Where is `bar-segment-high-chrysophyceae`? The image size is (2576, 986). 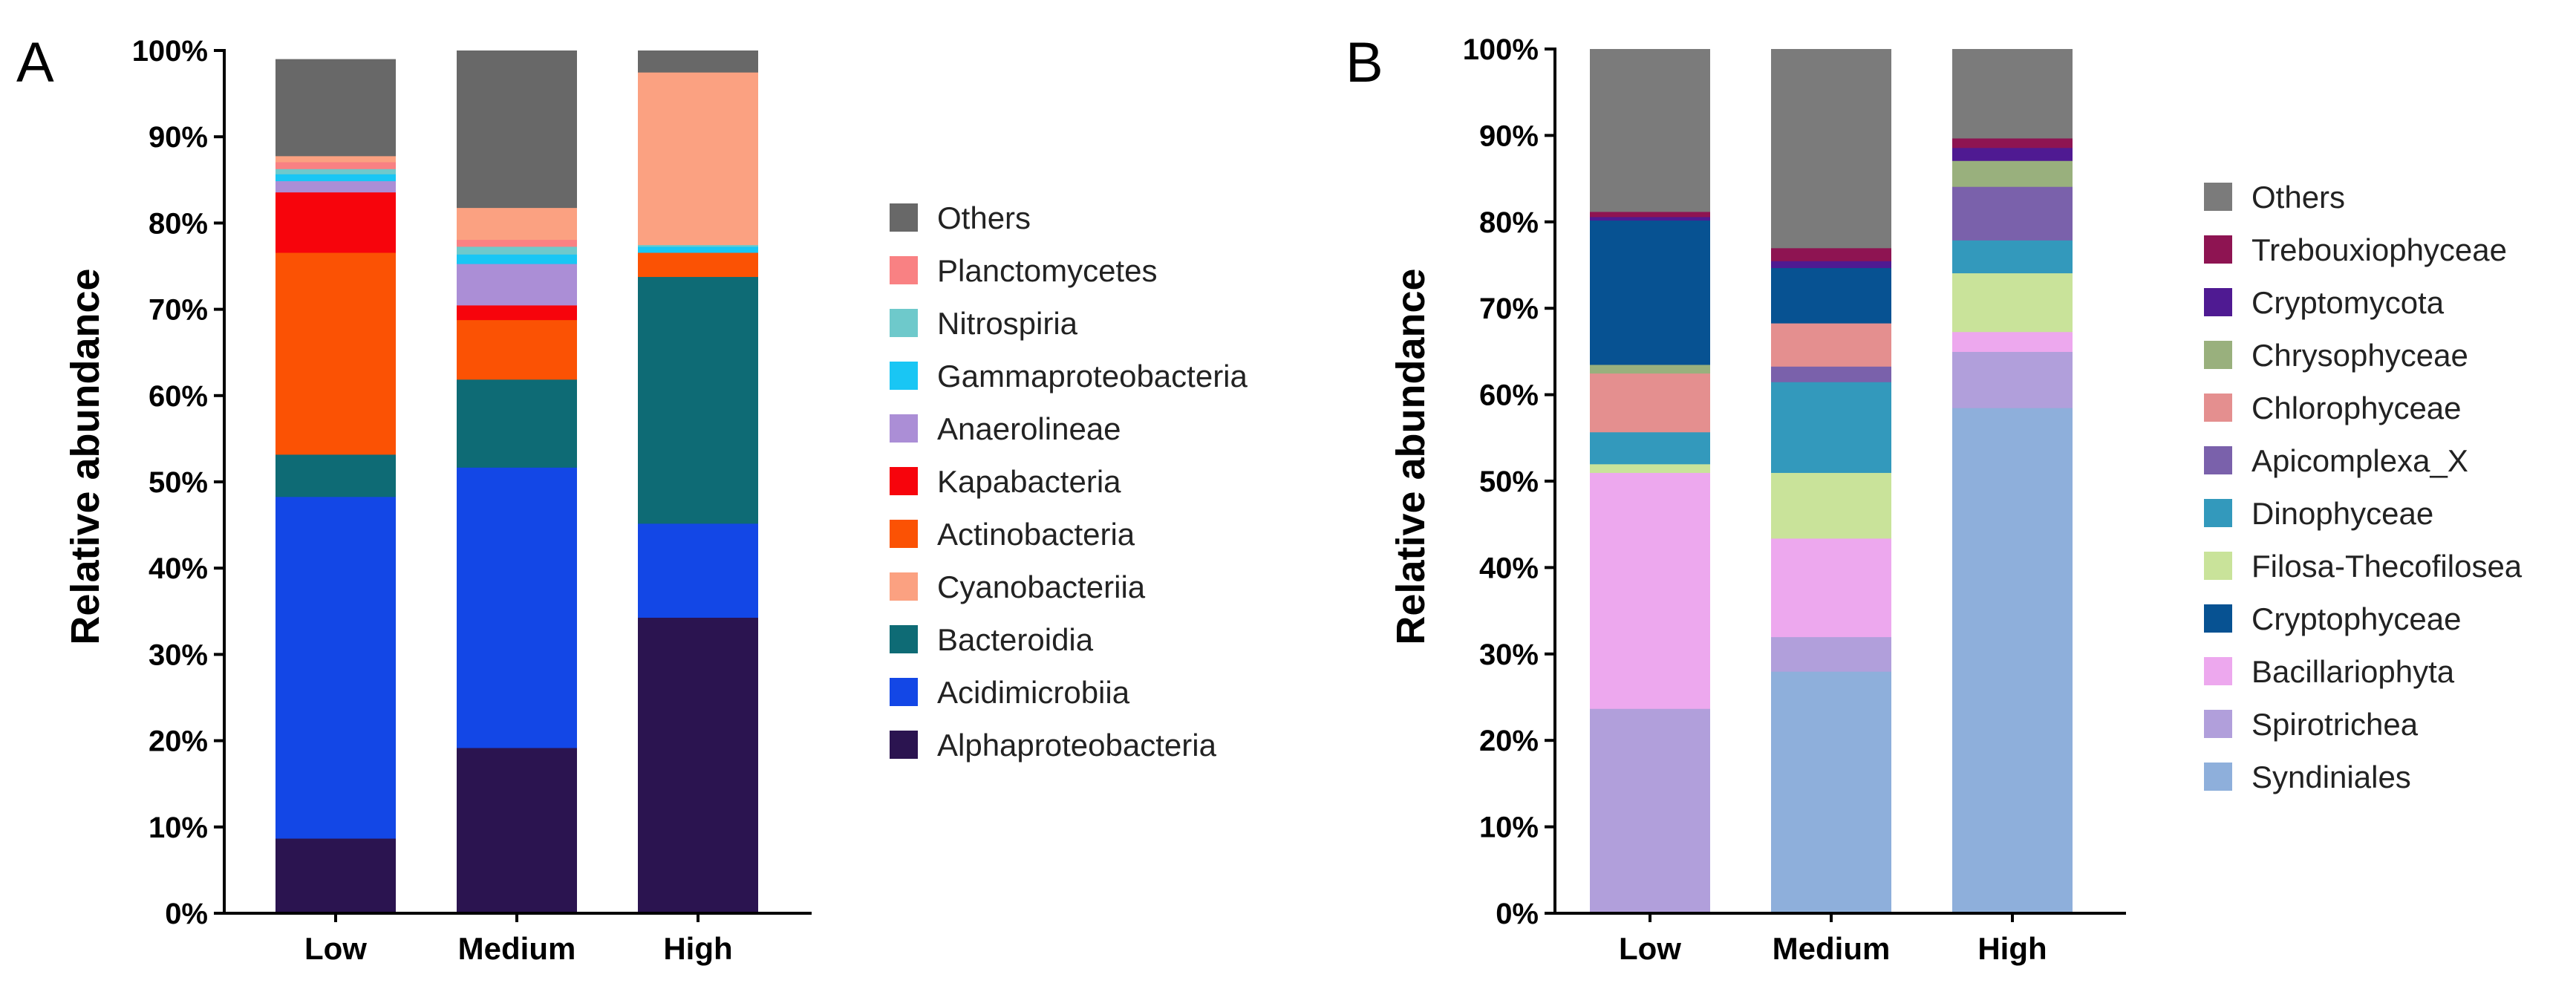
bar-segment-high-chrysophyceae is located at coordinates (2012, 173).